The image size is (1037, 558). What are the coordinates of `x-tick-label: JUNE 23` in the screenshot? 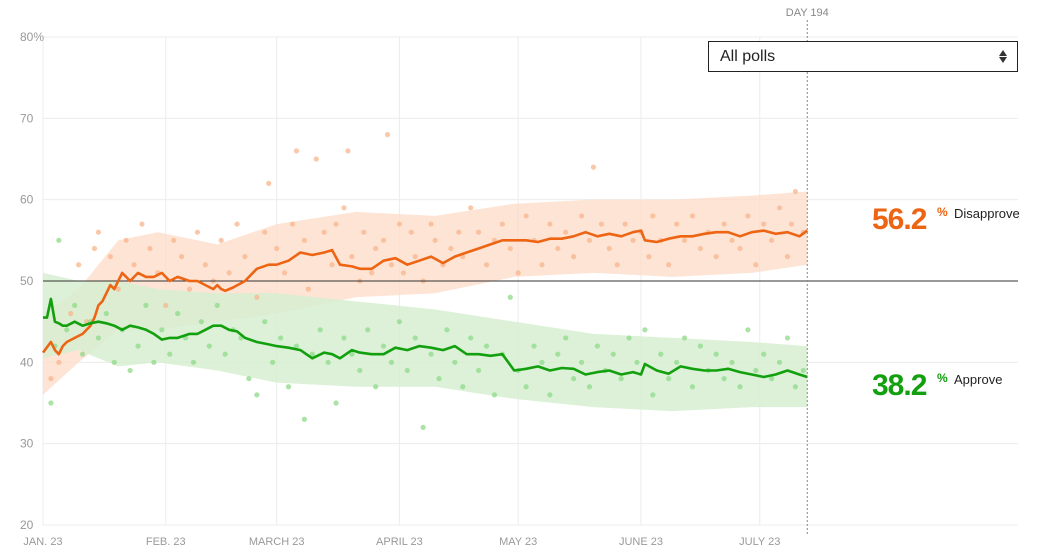 It's located at (641, 542).